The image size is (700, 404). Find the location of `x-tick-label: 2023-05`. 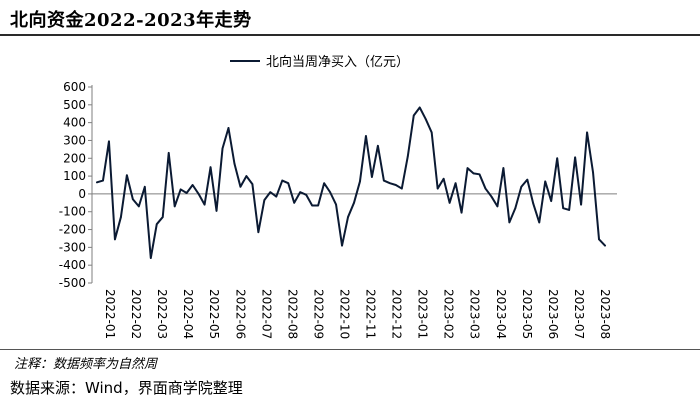

x-tick-label: 2023-05 is located at coordinates (527, 314).